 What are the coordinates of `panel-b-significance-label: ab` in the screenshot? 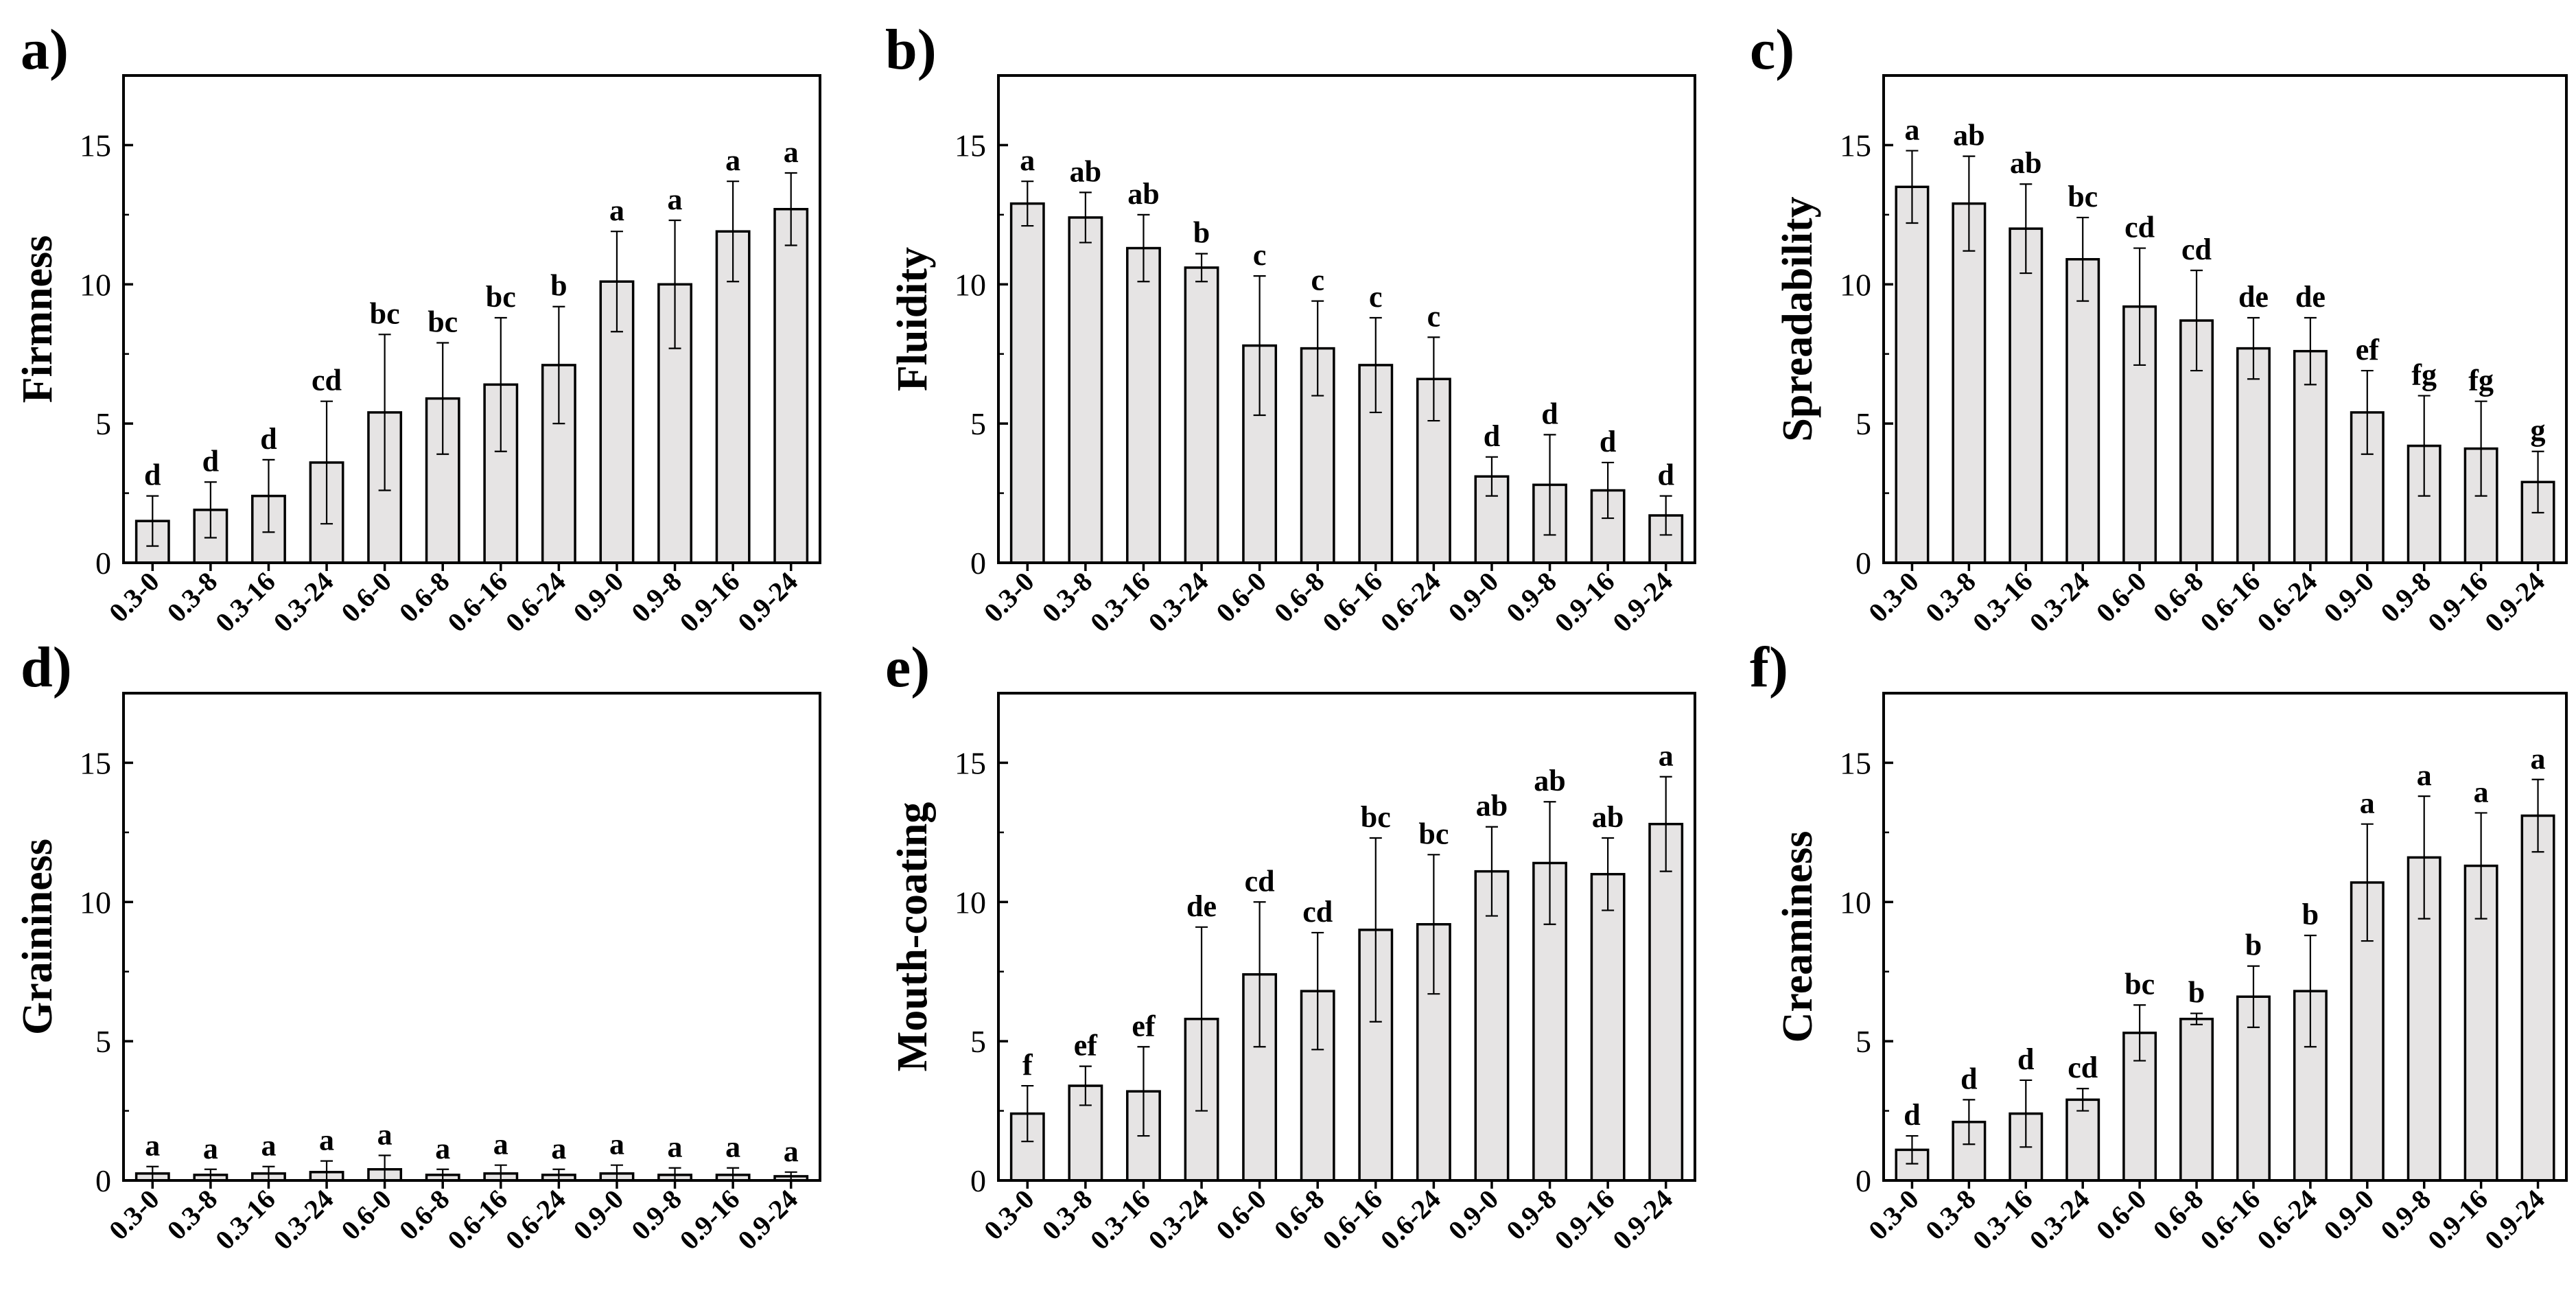 It's located at (1143, 194).